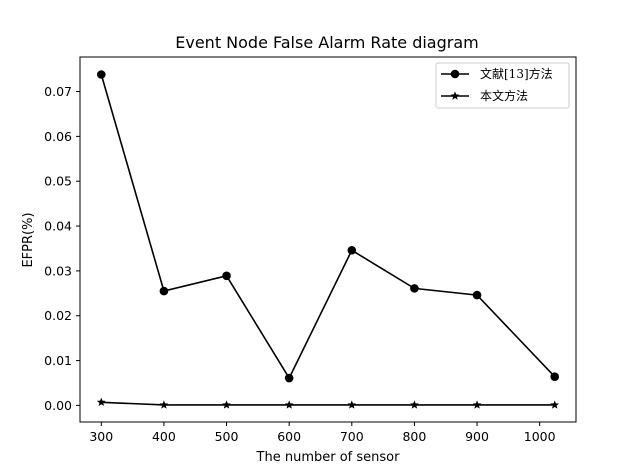 The width and height of the screenshot is (640, 473). I want to click on x-tick-label: 500, so click(227, 436).